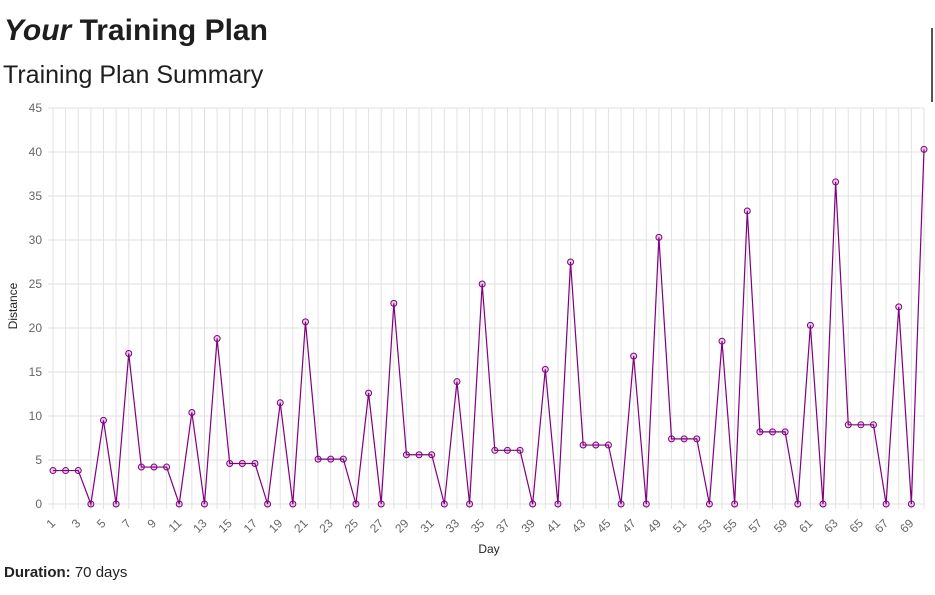 This screenshot has height=595, width=935. What do you see at coordinates (453, 526) in the screenshot?
I see `x-tick-label: 33` at bounding box center [453, 526].